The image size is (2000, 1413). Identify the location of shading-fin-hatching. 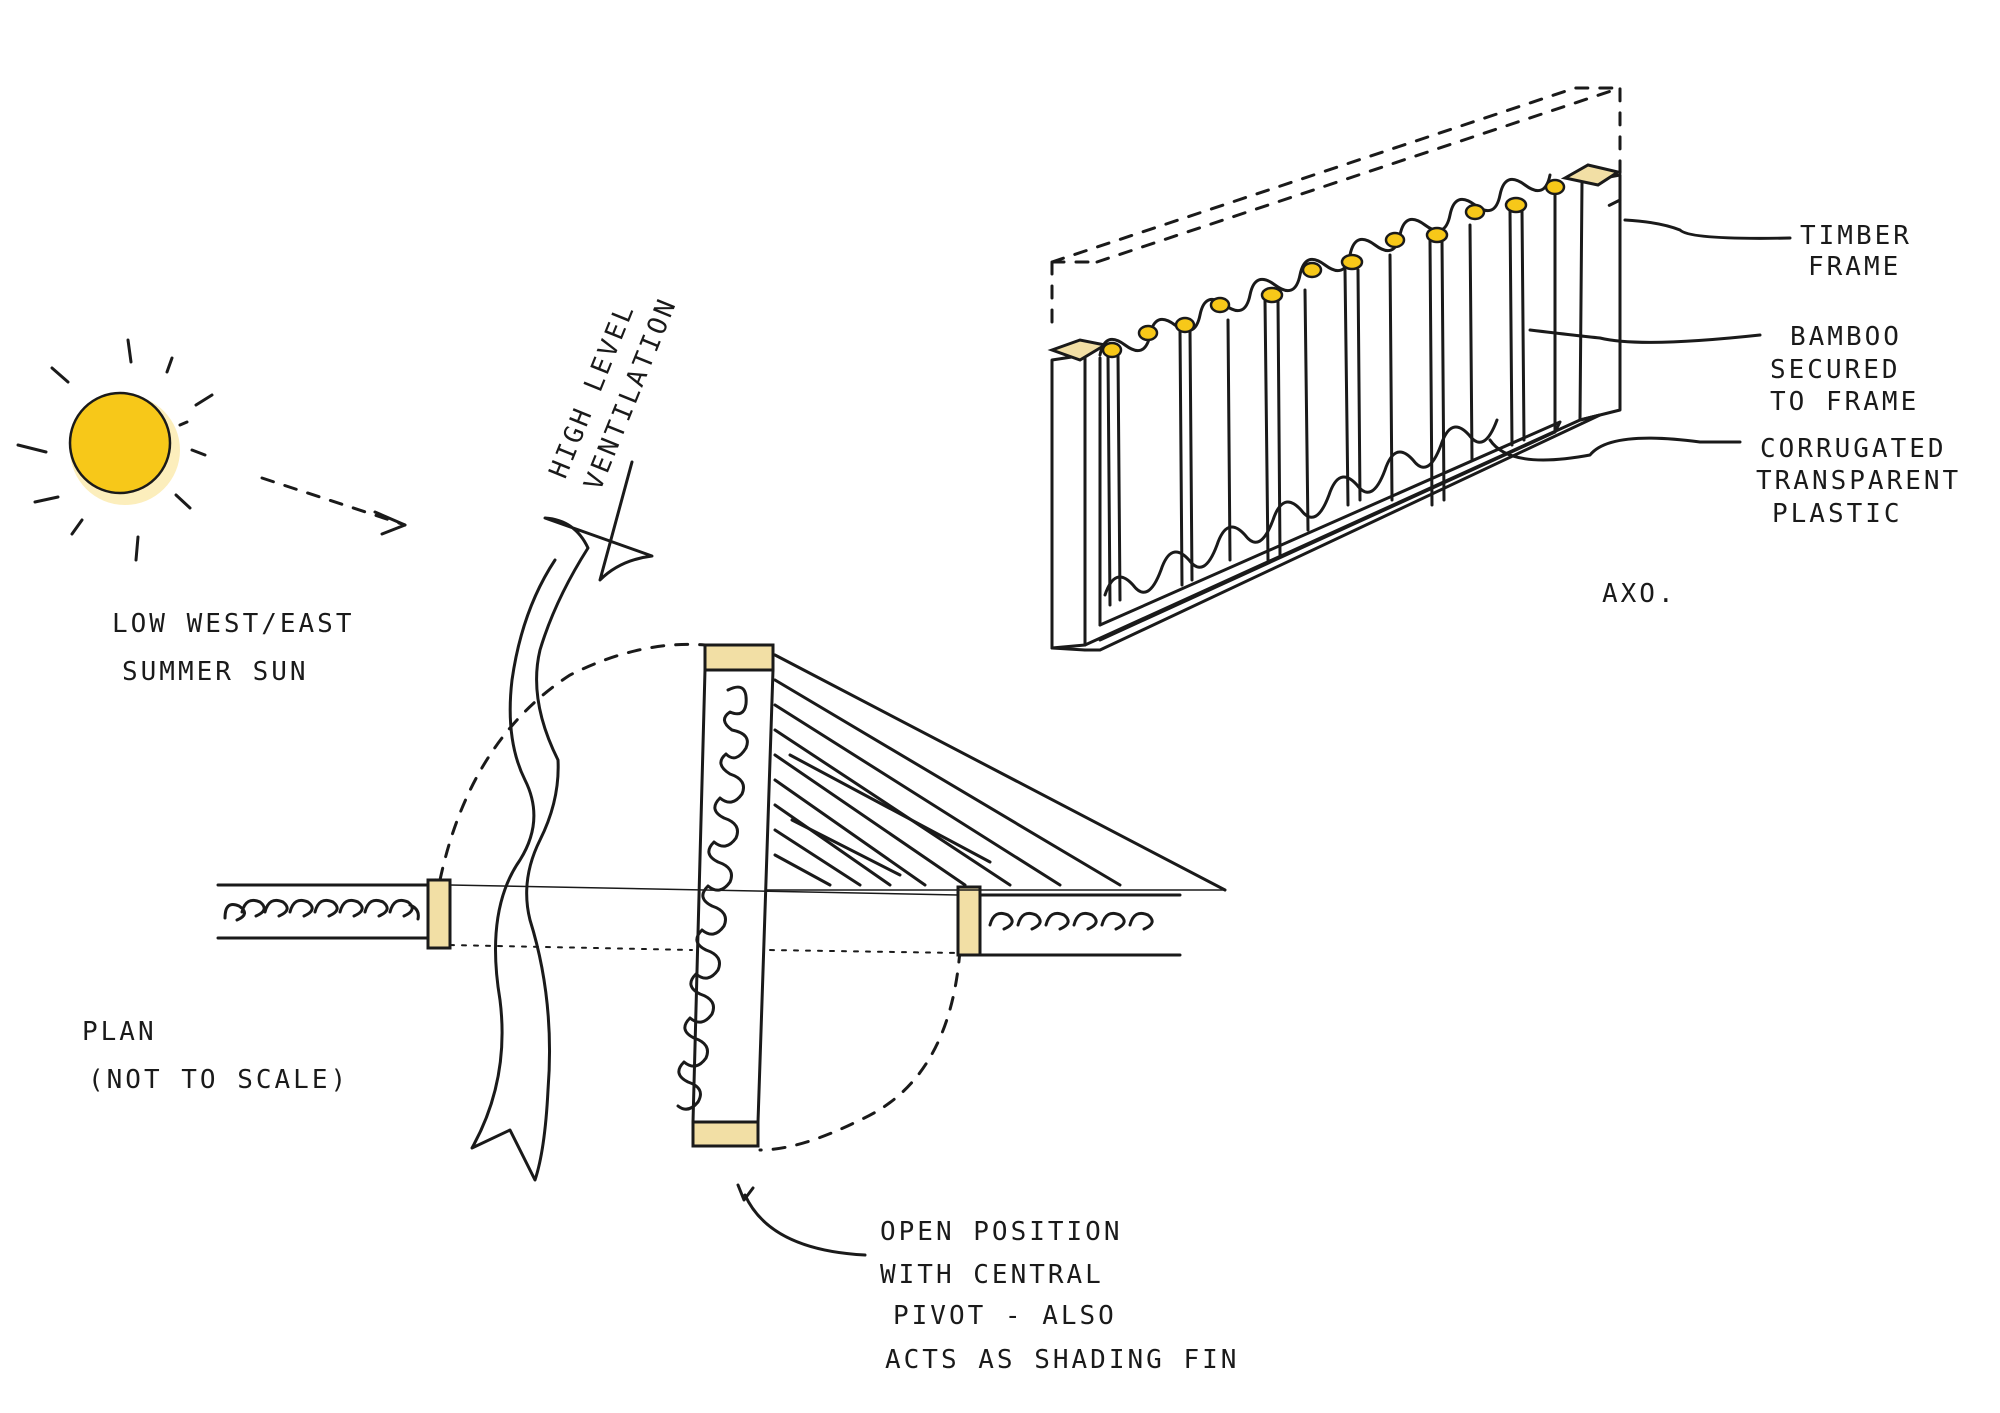
(1000, 772).